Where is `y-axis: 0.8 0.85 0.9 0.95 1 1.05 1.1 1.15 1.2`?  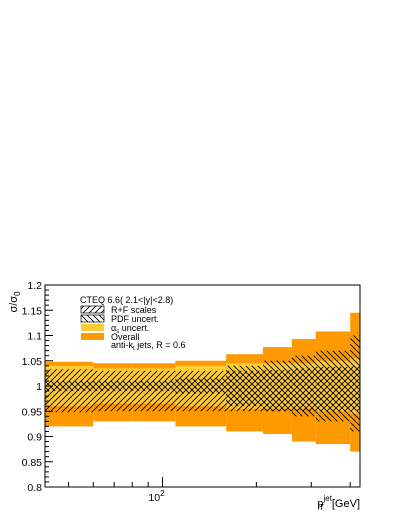
y-axis: 0.8 0.85 0.9 0.95 1 1.05 1.1 1.15 1.2 is located at coordinates (37, 387).